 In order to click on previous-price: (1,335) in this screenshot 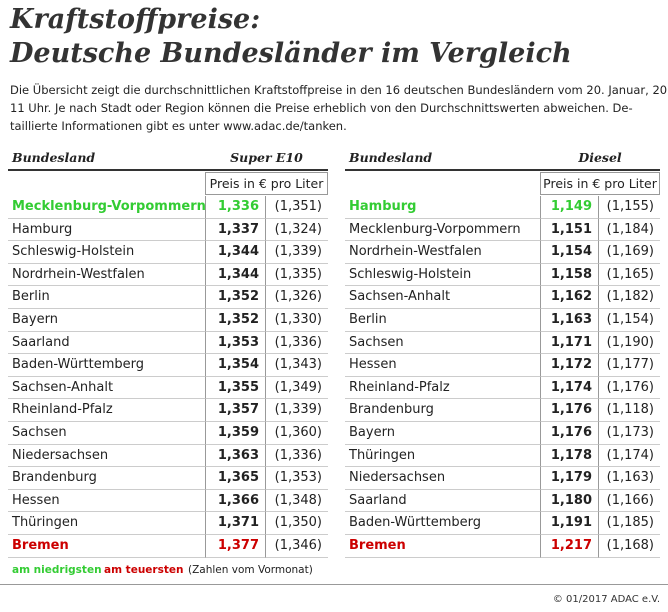, I will do `click(296, 275)`.